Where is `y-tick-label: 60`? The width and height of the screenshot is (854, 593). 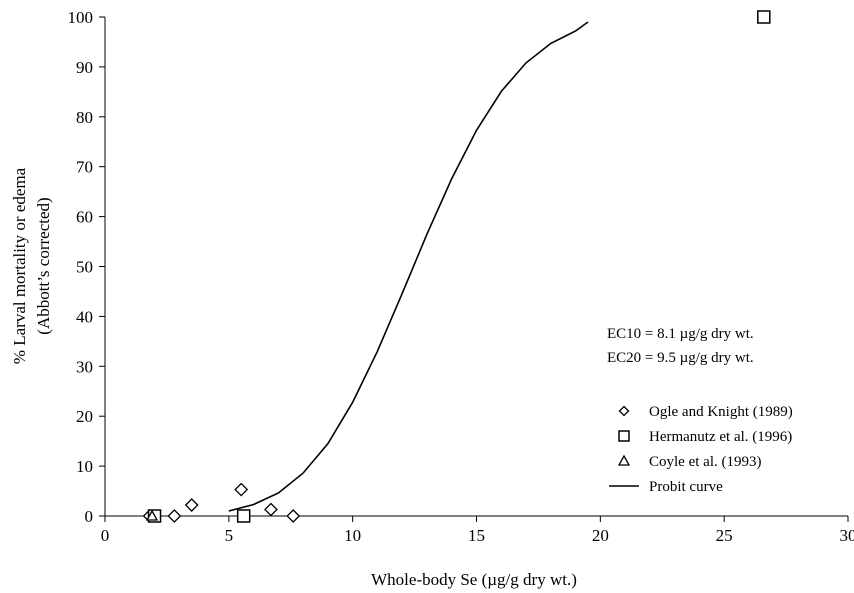
y-tick-label: 60 is located at coordinates (84, 217).